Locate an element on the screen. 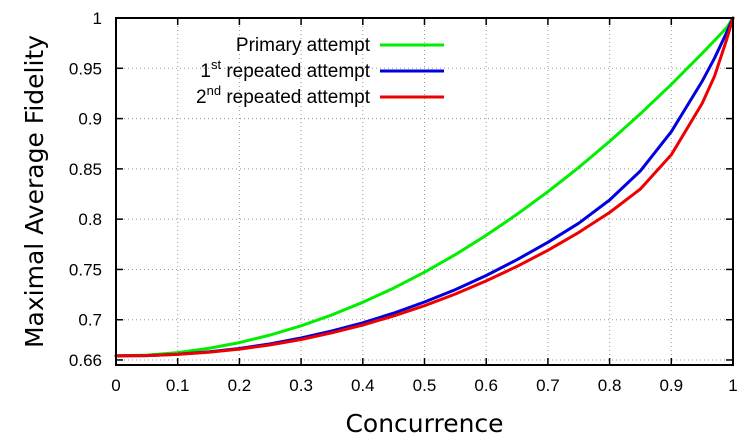 This screenshot has height=438, width=738. legend-label-1: Primary attempt is located at coordinates (303, 45).